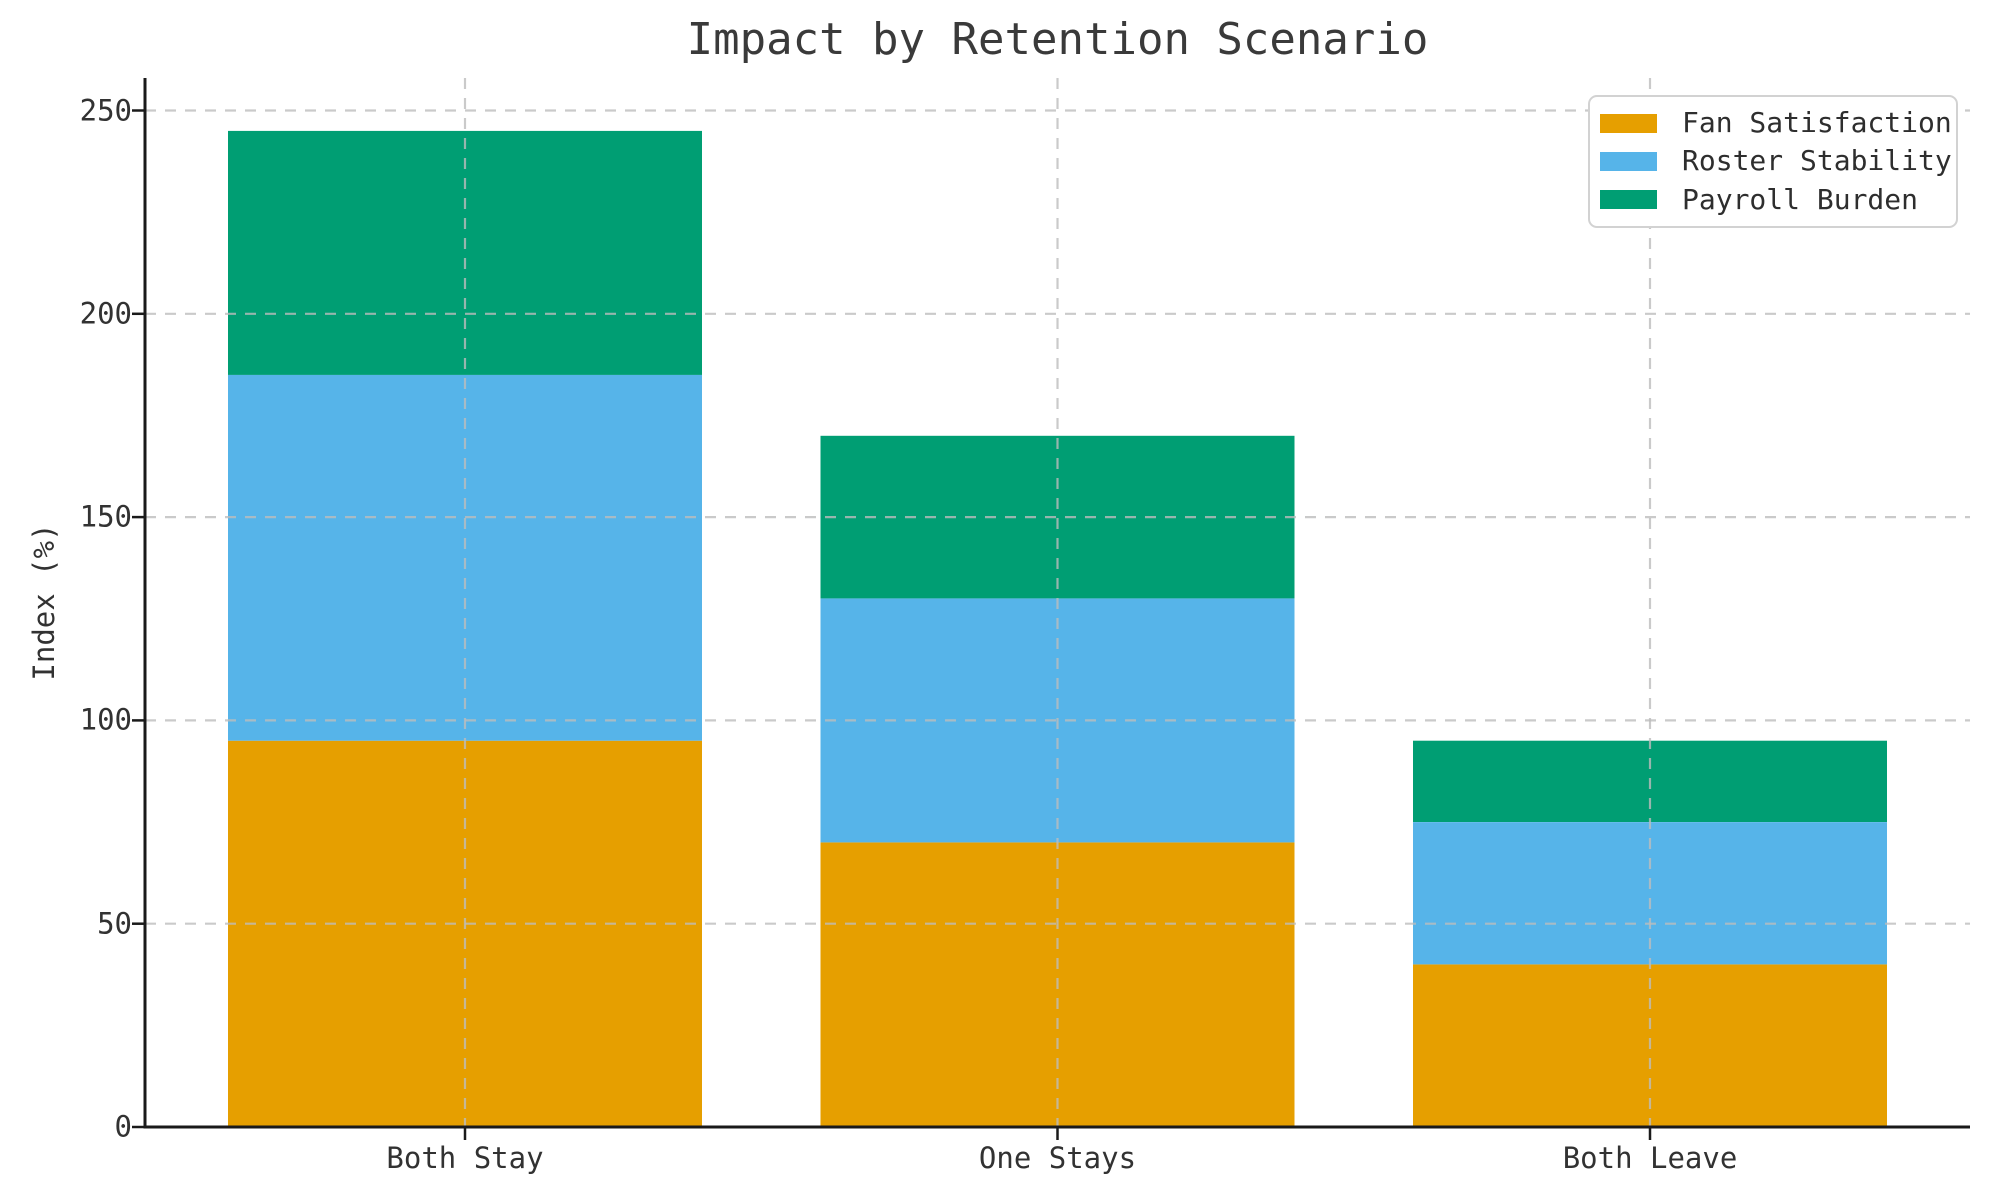 The width and height of the screenshot is (2000, 1200). I want to click on y-tick-label-250: 250, so click(105, 110).